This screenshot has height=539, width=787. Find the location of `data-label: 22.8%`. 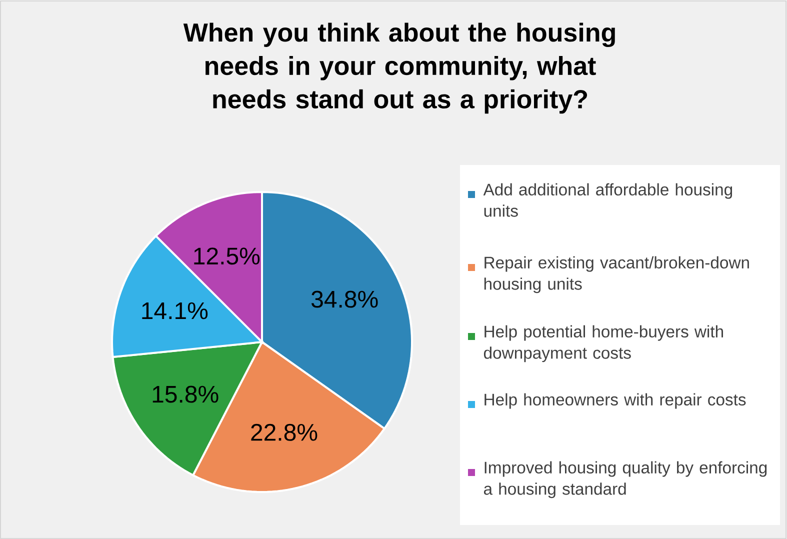

data-label: 22.8% is located at coordinates (284, 432).